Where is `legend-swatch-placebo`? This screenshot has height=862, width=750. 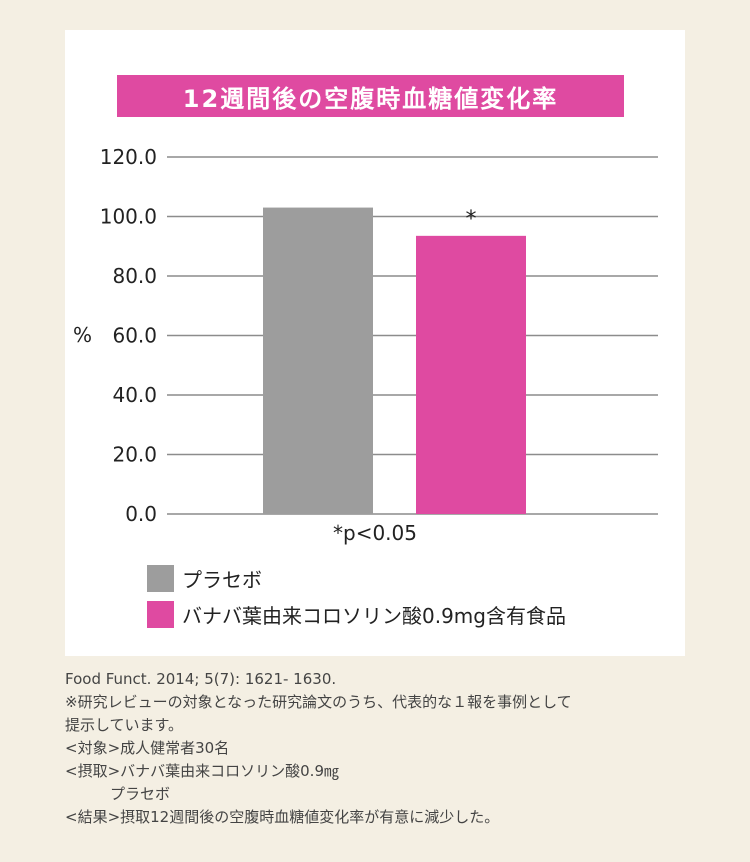 legend-swatch-placebo is located at coordinates (160, 578).